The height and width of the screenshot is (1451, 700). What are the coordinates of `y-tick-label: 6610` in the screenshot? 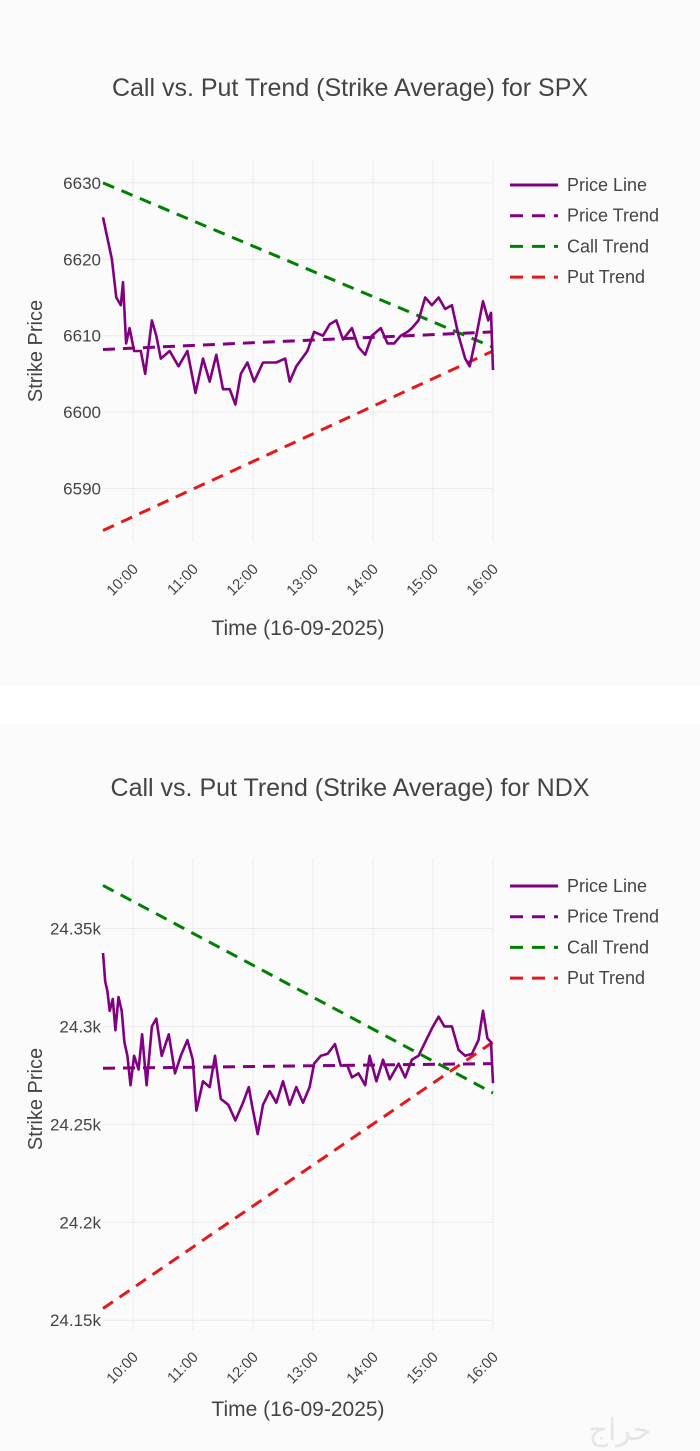 It's located at (82, 336).